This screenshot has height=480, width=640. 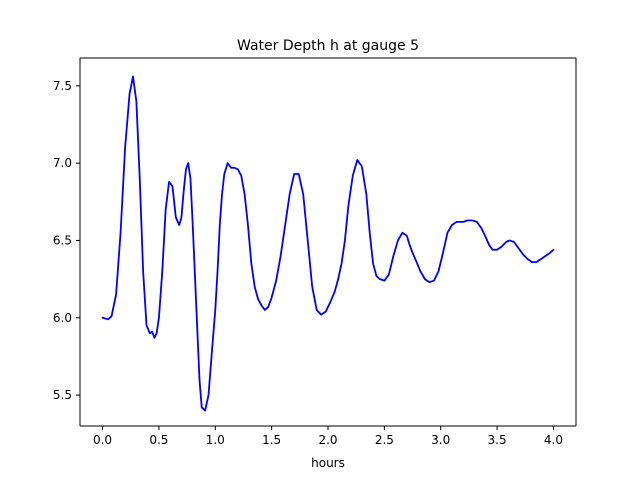 I want to click on y-tick-label: 6.5, so click(x=62, y=240).